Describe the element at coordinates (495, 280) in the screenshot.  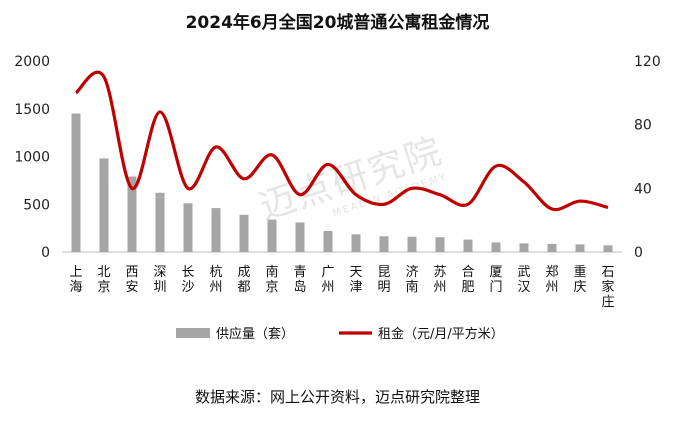
I see `category-label: 厦门` at that location.